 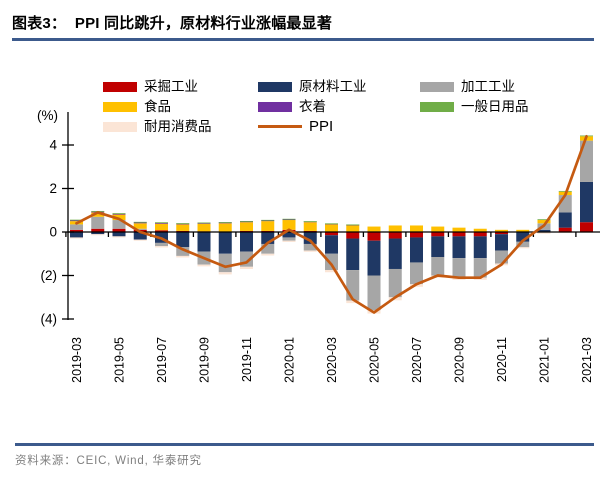 What do you see at coordinates (587, 360) in the screenshot?
I see `x-tick-label: 2021-03` at bounding box center [587, 360].